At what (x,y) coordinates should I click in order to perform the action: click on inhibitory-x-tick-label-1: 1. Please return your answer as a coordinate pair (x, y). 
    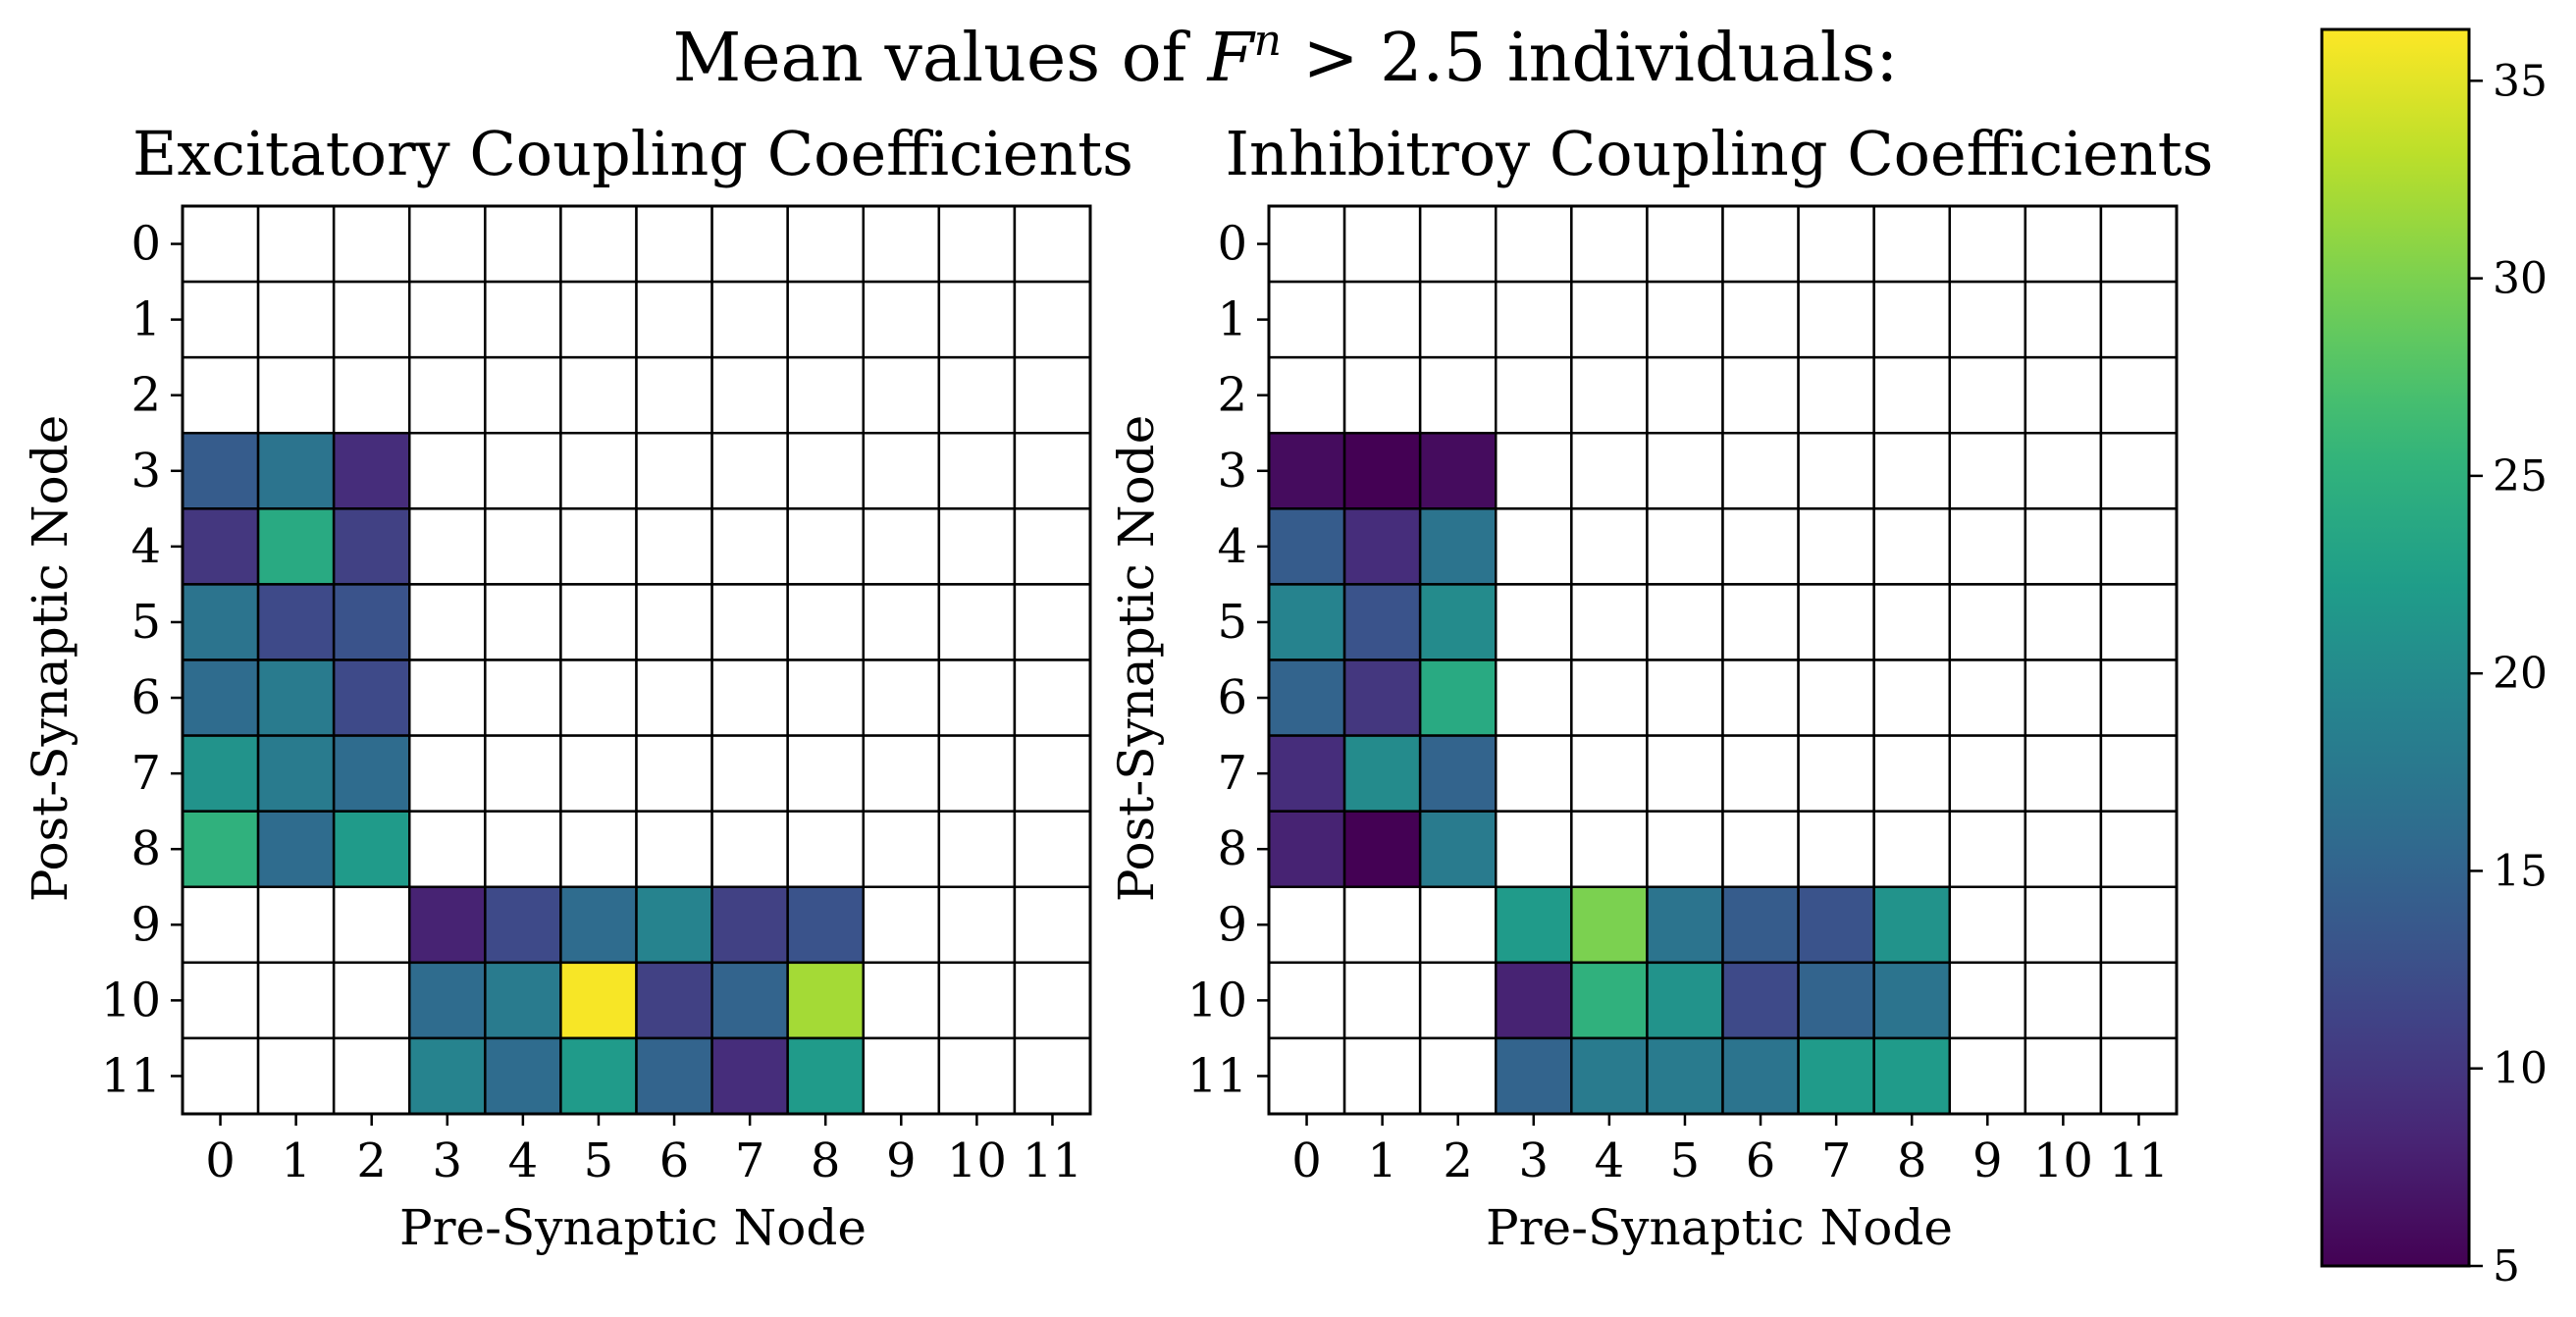
    Looking at the image, I should click on (1382, 1160).